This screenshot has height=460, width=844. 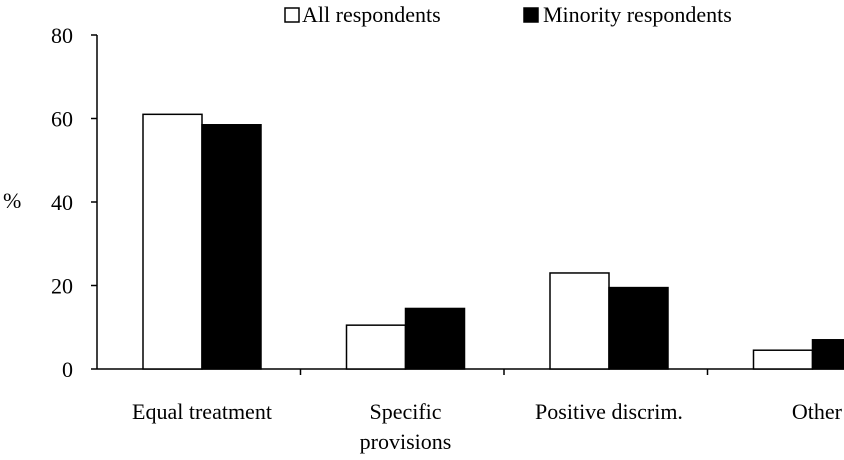 I want to click on x-category-label: Specific, so click(x=405, y=411).